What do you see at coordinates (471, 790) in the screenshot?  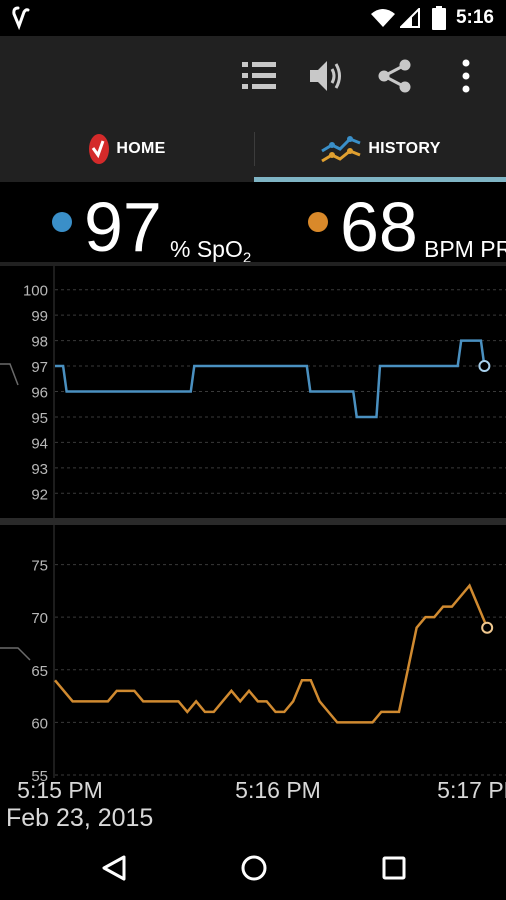 I see `x-tick-label: 5:17 PM` at bounding box center [471, 790].